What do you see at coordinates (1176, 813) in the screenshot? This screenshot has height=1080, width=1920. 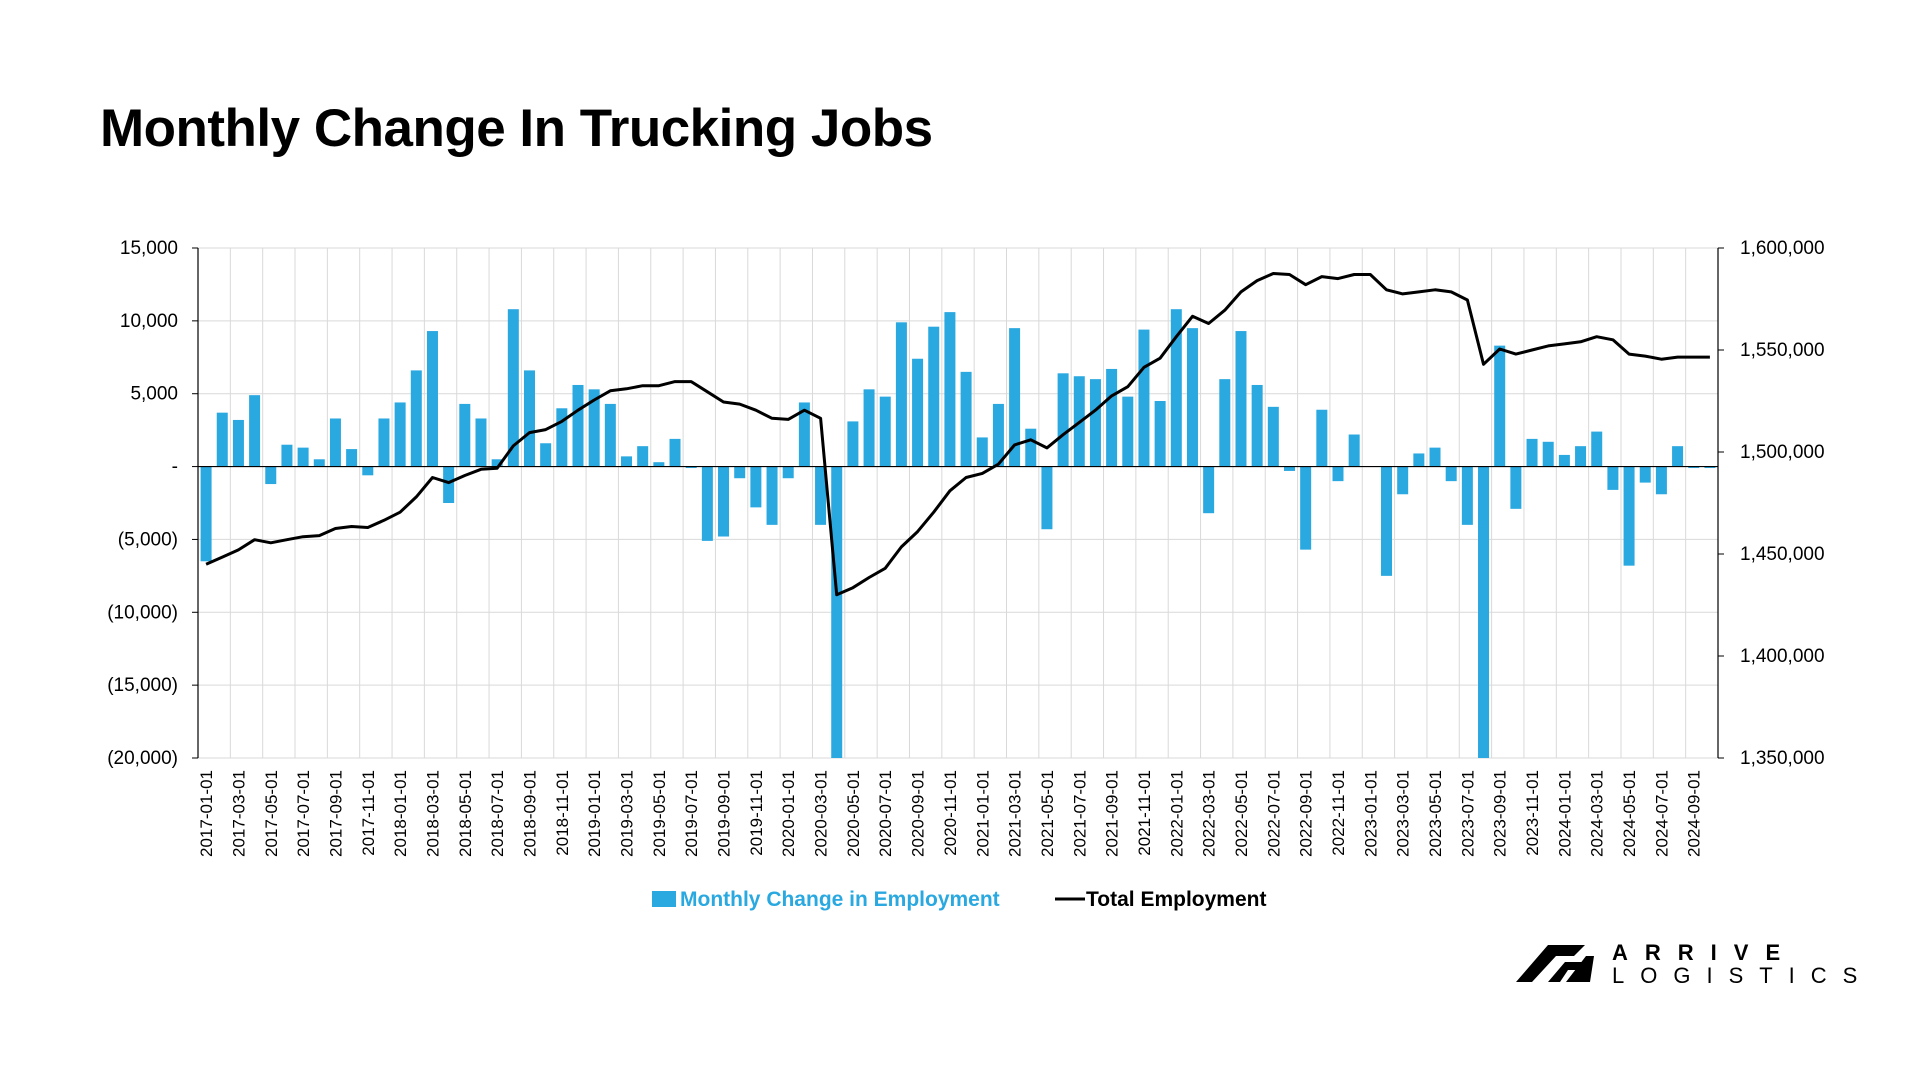 I see `x-axis-tick-label: 2022-01-01` at bounding box center [1176, 813].